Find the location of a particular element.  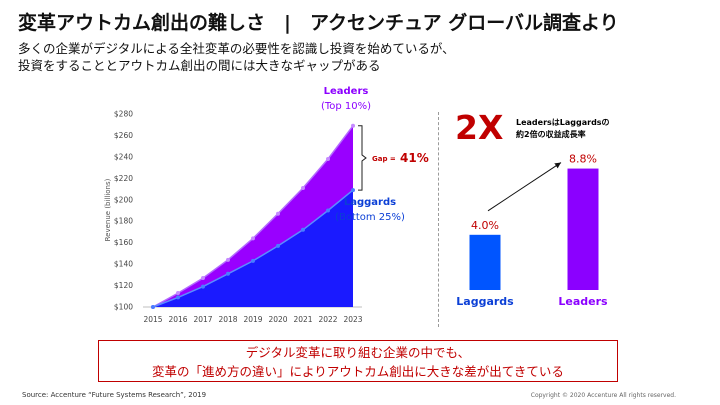

growth-arrow is located at coordinates (524, 187).